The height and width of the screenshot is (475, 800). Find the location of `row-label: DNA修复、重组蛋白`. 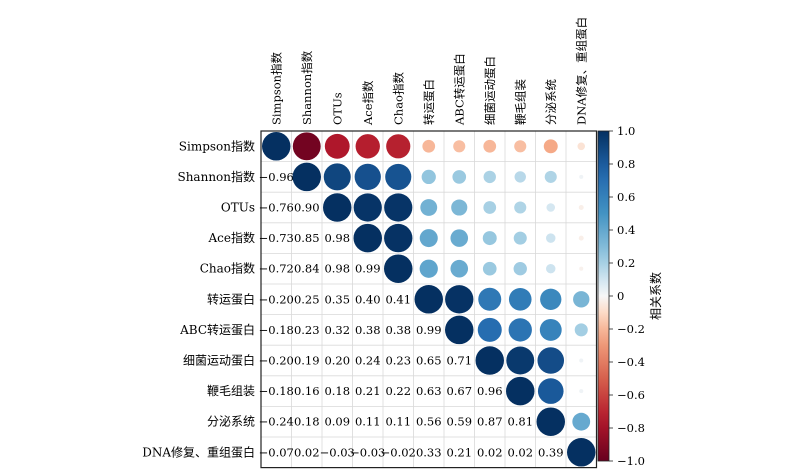

row-label: DNA修复、重组蛋白 is located at coordinates (198, 451).